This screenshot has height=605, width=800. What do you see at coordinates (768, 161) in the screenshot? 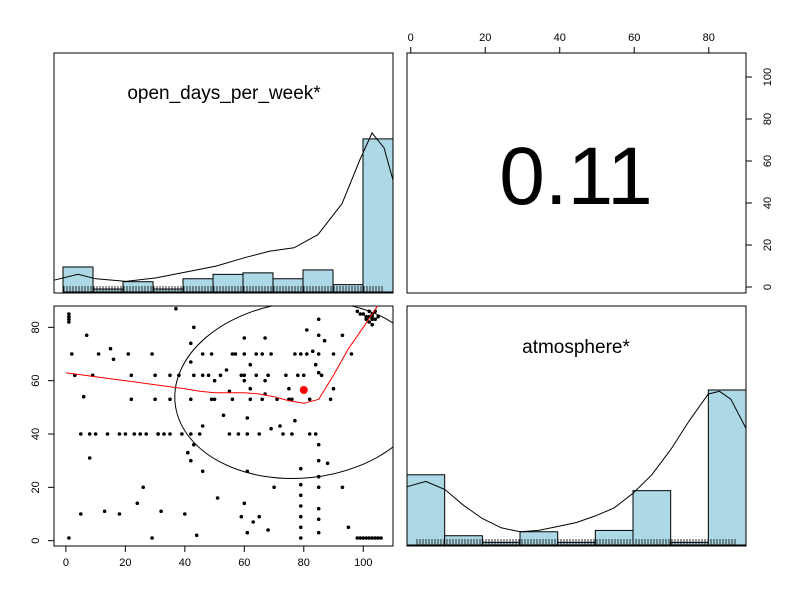
I see `corr-ytick-label-3: 60` at bounding box center [768, 161].